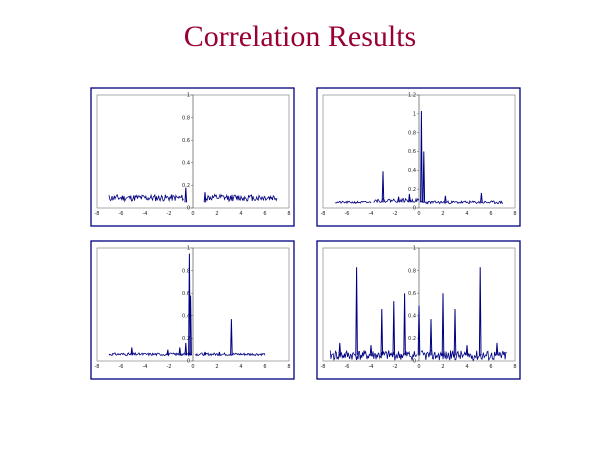  I want to click on chart-panel-2: -8 -6 -4 -2 0 2 4 6 8 0 0.2 0.4 0.6 0.8 1 1.2, so click(418, 157).